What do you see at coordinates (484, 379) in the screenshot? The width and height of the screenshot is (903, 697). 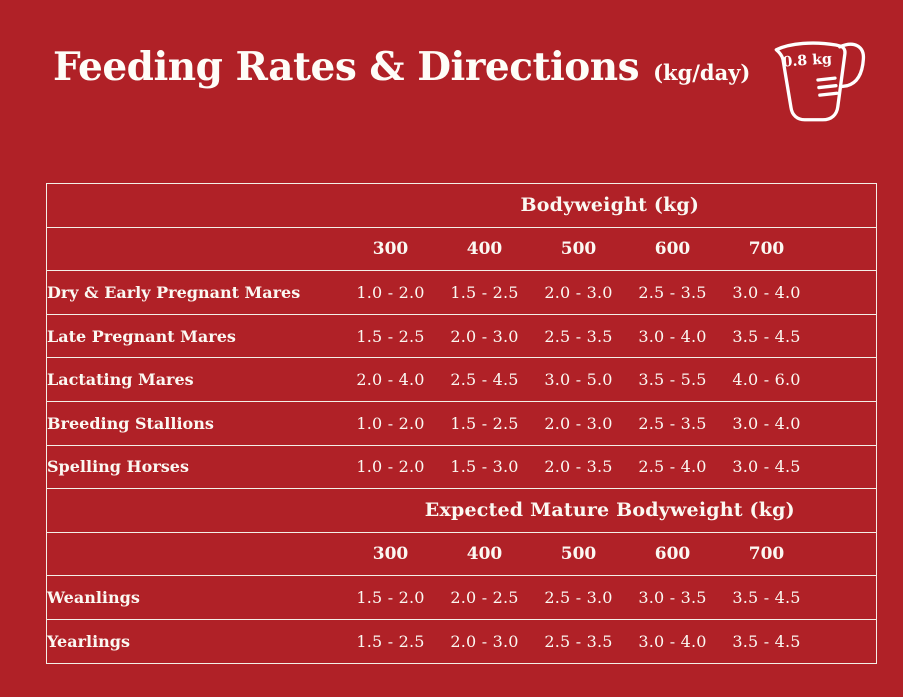 I see `cell-value: 2.5 - 4.5` at bounding box center [484, 379].